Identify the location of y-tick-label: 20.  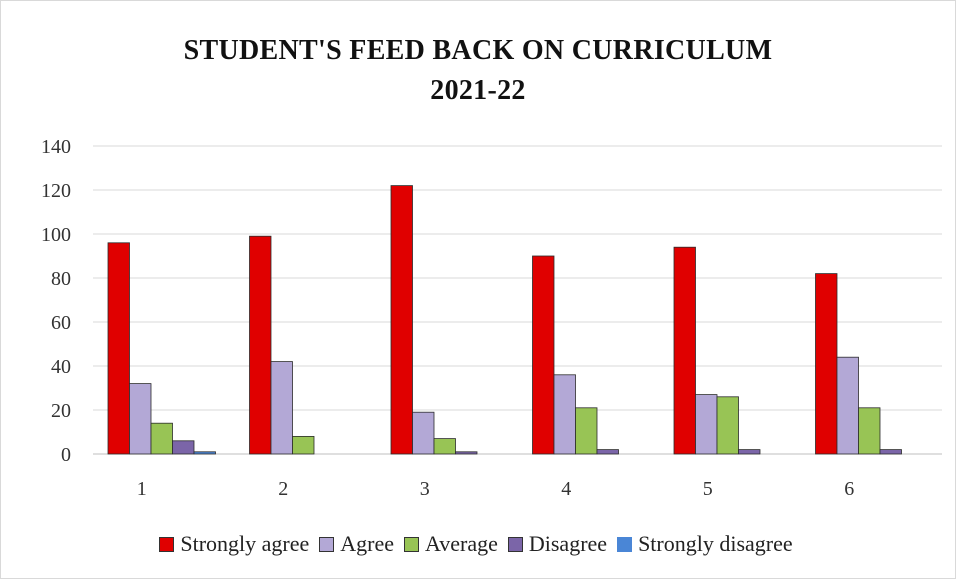
(61, 411).